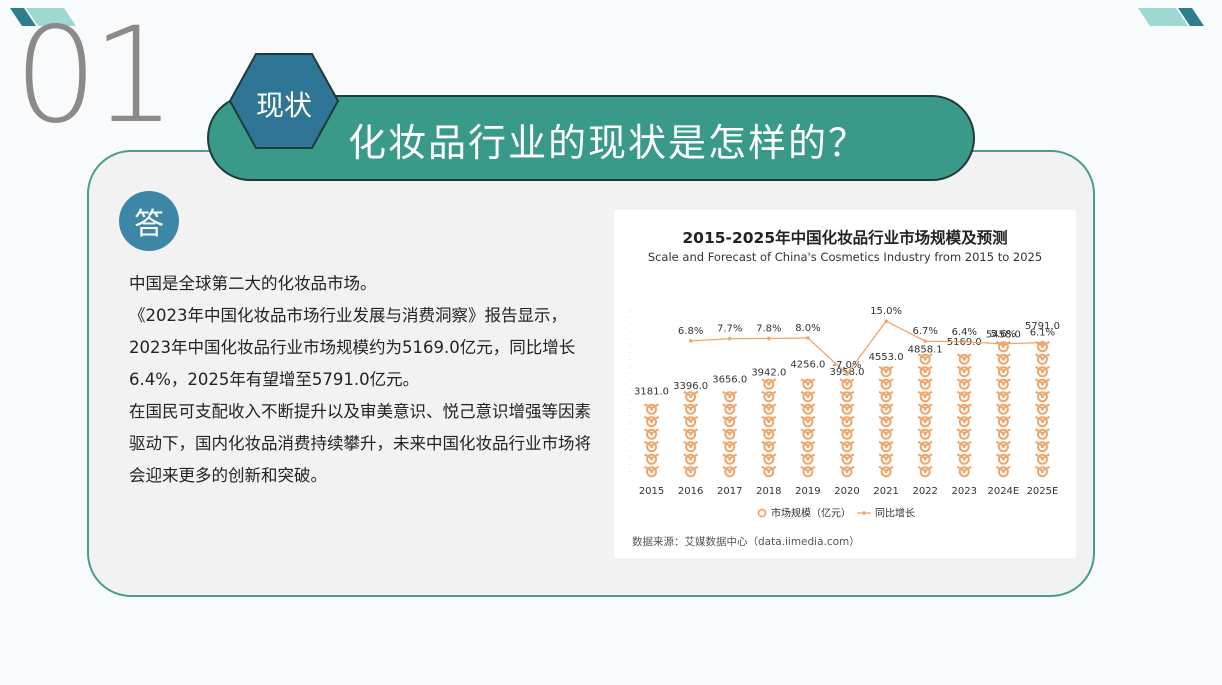 Image resolution: width=1222 pixels, height=685 pixels. Describe the element at coordinates (964, 491) in the screenshot. I see `x-tick-label: 2023` at that location.